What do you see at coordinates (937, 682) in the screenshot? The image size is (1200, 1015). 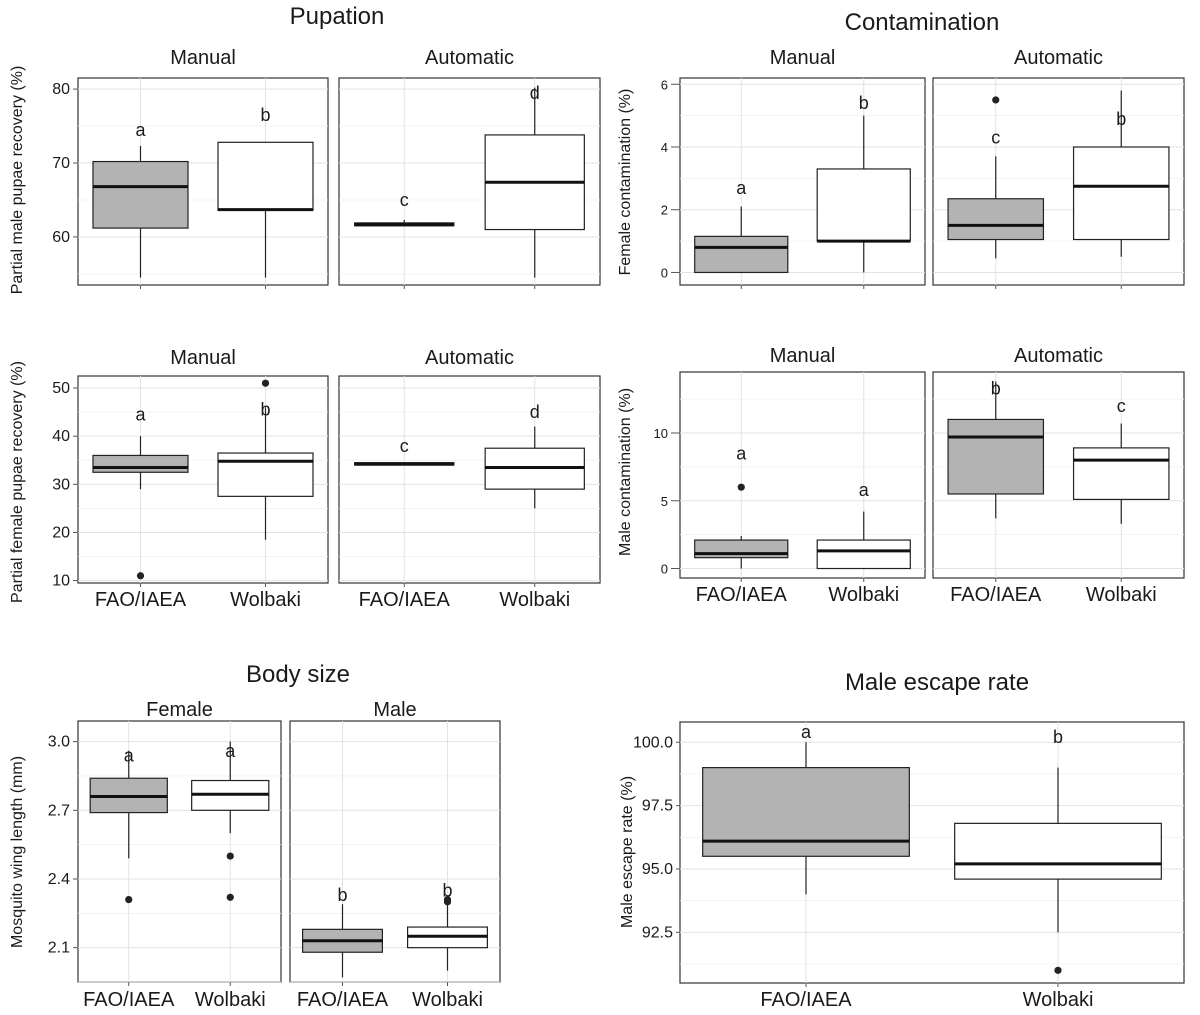 I see `title-escape: Male escape rate` at bounding box center [937, 682].